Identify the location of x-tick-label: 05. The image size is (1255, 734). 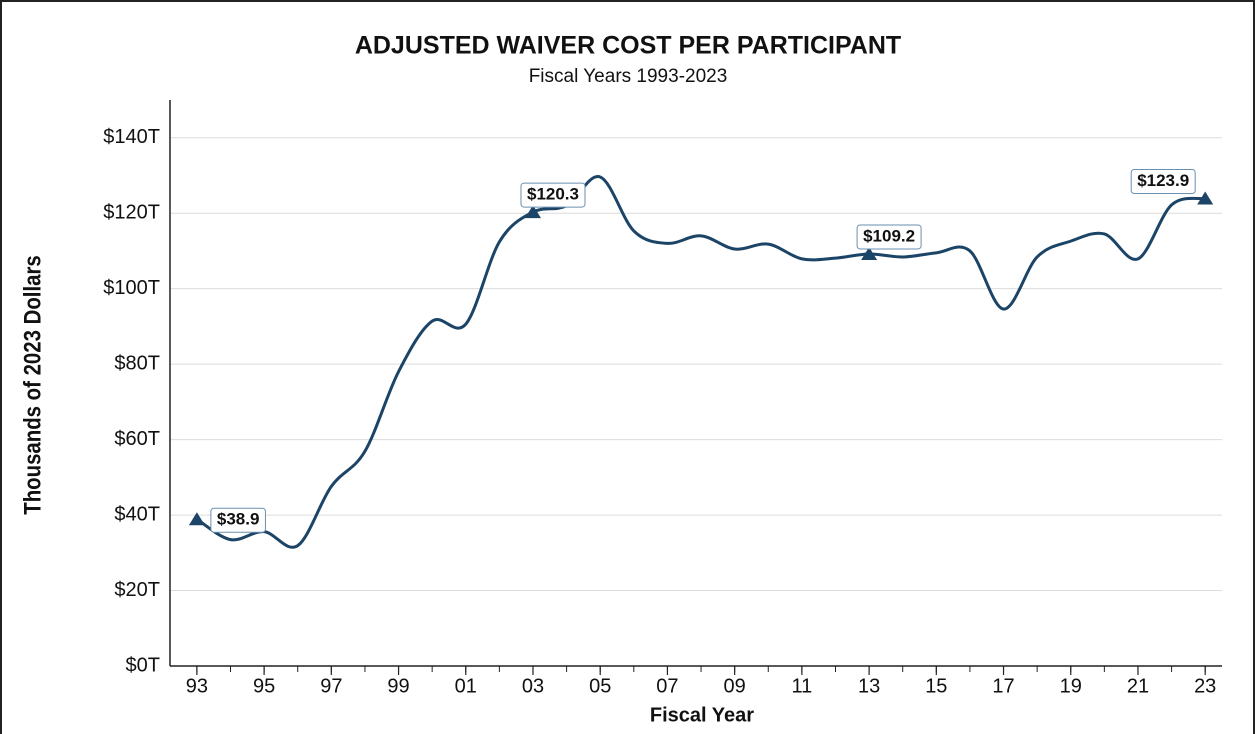
(600, 686).